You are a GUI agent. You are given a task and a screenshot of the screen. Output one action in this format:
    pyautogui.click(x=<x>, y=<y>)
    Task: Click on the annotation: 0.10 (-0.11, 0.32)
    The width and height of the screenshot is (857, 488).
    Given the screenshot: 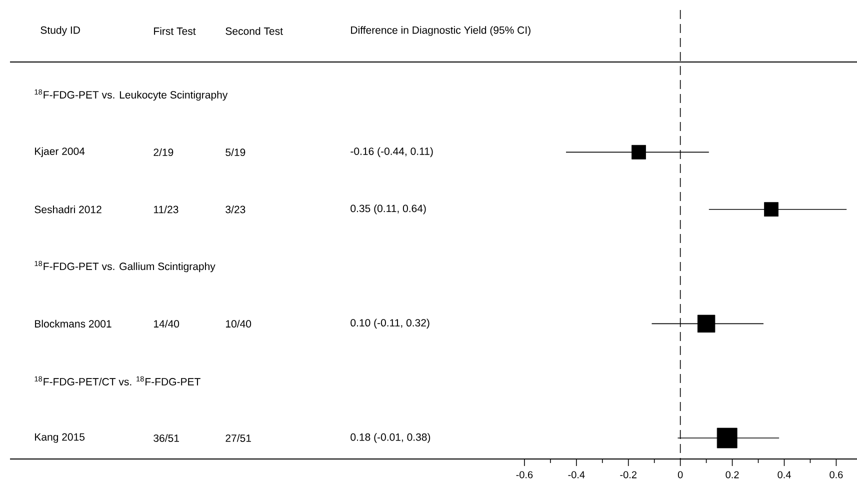 What is the action you would take?
    pyautogui.click(x=390, y=323)
    